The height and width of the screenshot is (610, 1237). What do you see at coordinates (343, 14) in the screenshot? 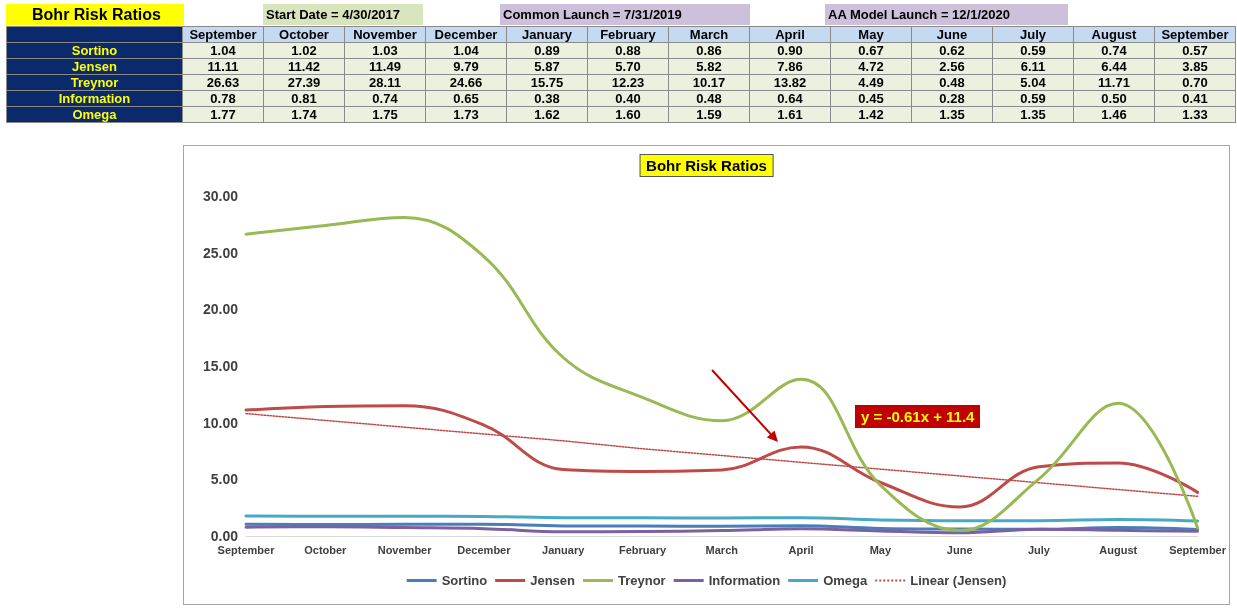
I see `text: Start Date = 4/30/2017` at bounding box center [343, 14].